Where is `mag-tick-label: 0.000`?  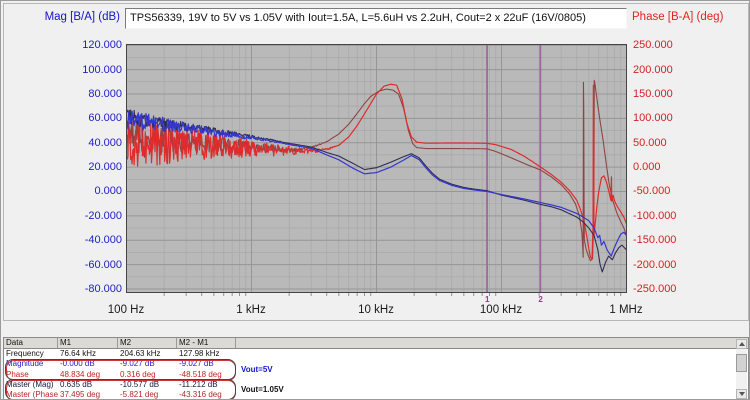 mag-tick-label: 0.000 is located at coordinates (108, 191).